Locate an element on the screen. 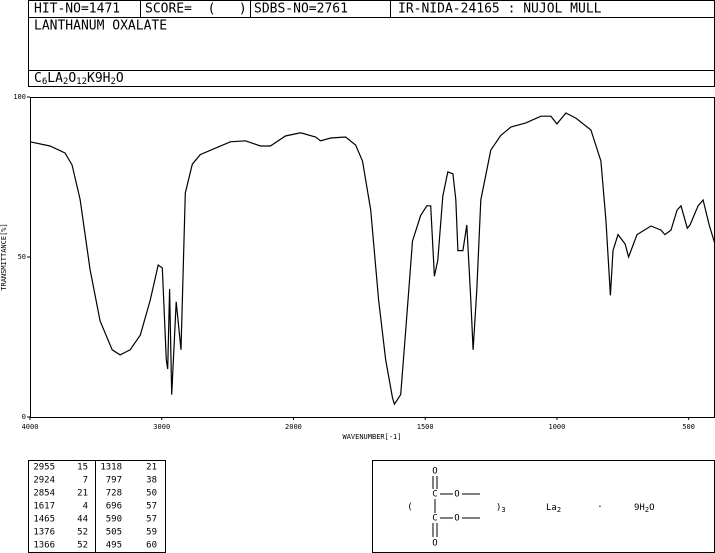 The width and height of the screenshot is (715, 553). peak-cell: 38 is located at coordinates (151, 481).